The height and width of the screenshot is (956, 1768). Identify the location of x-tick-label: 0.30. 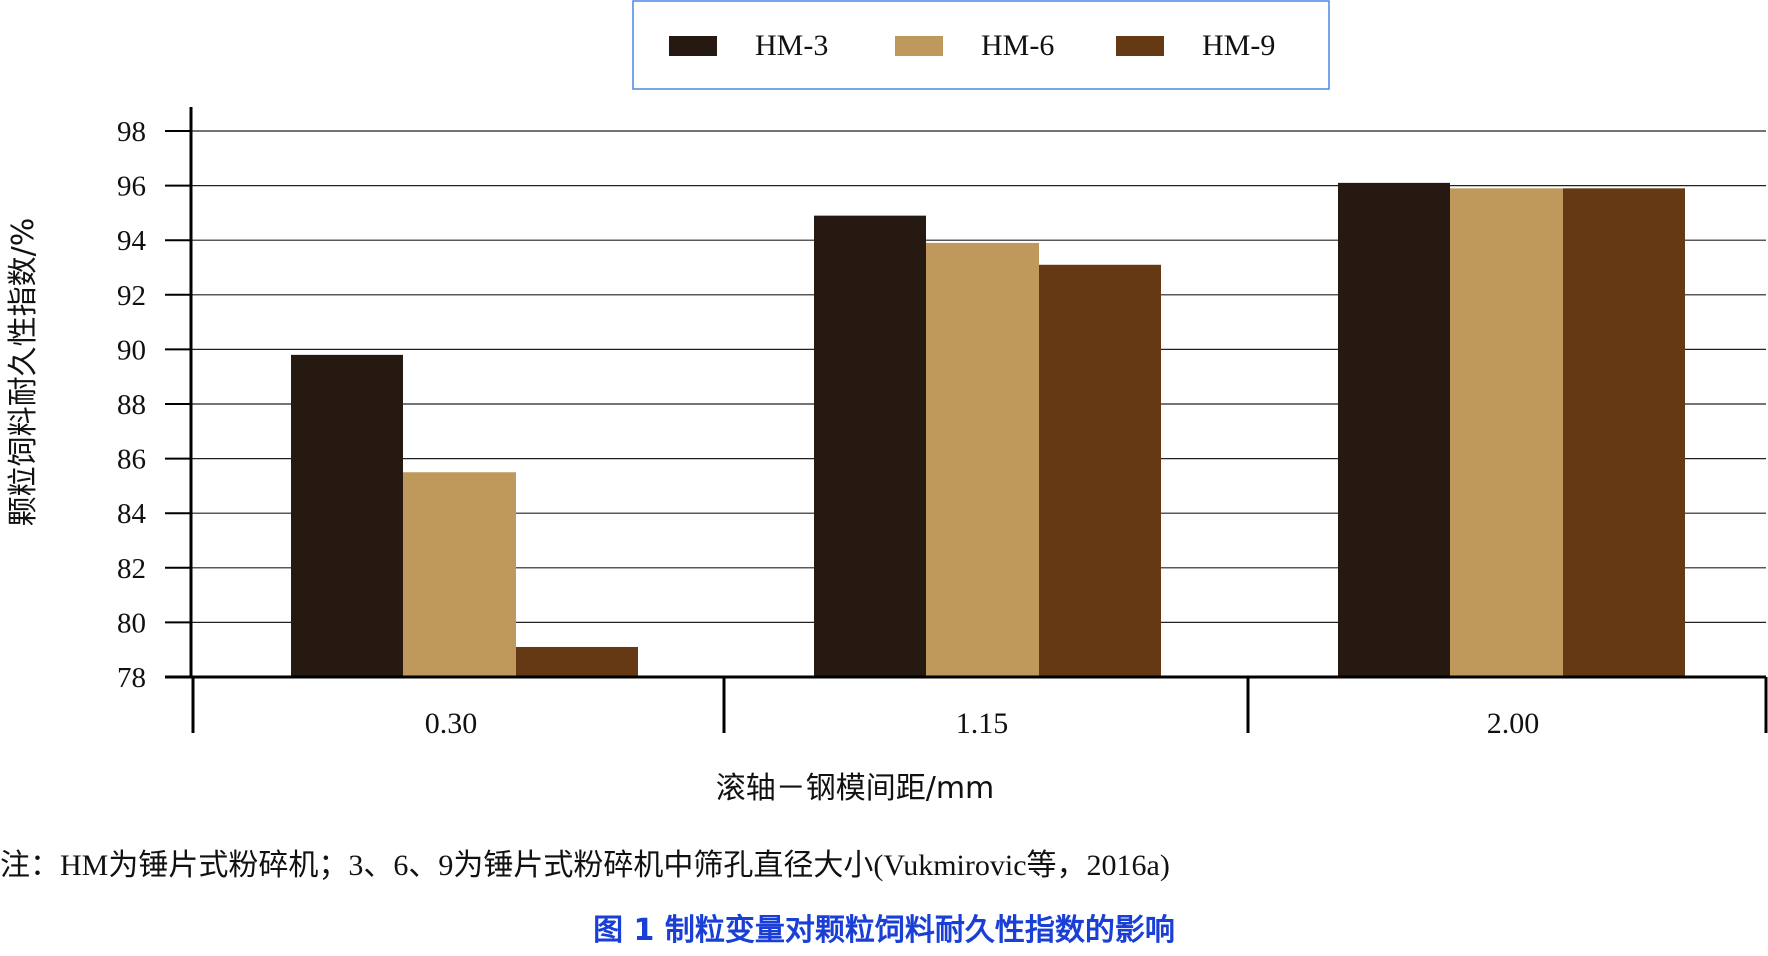
(451, 723).